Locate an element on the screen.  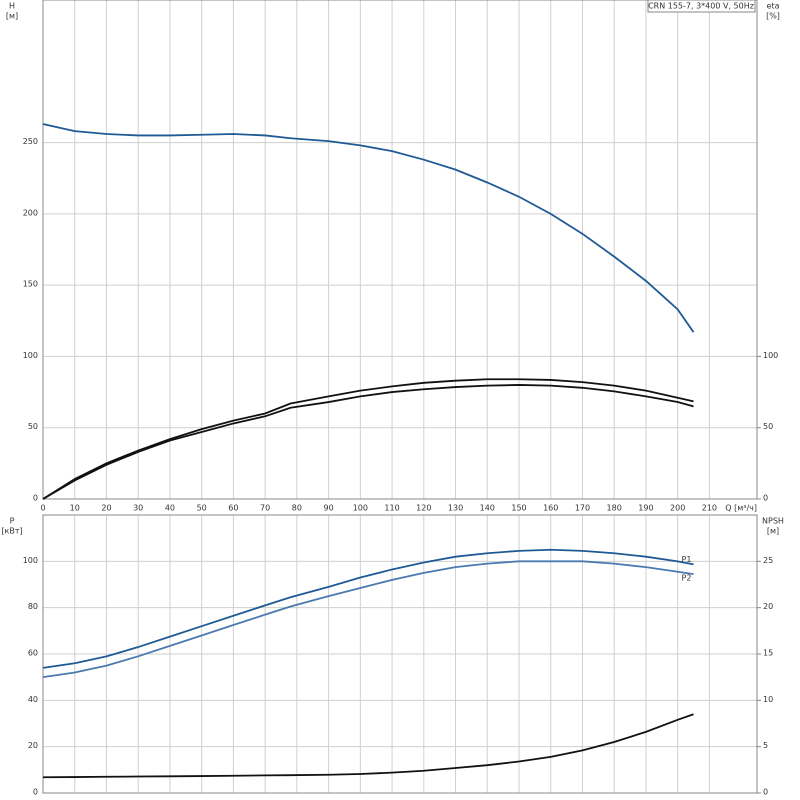
y2-axis-unit: [%] is located at coordinates (773, 16).